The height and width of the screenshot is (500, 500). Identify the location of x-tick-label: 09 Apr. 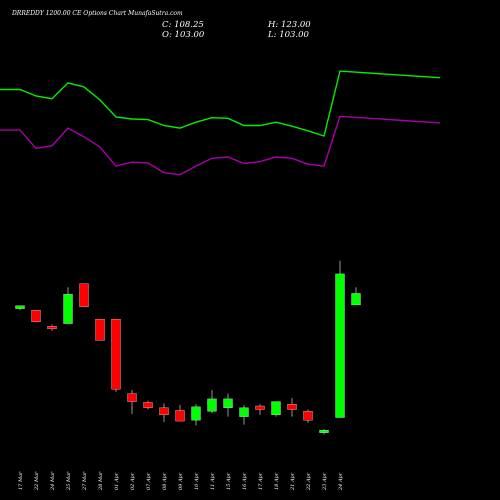
(181, 481).